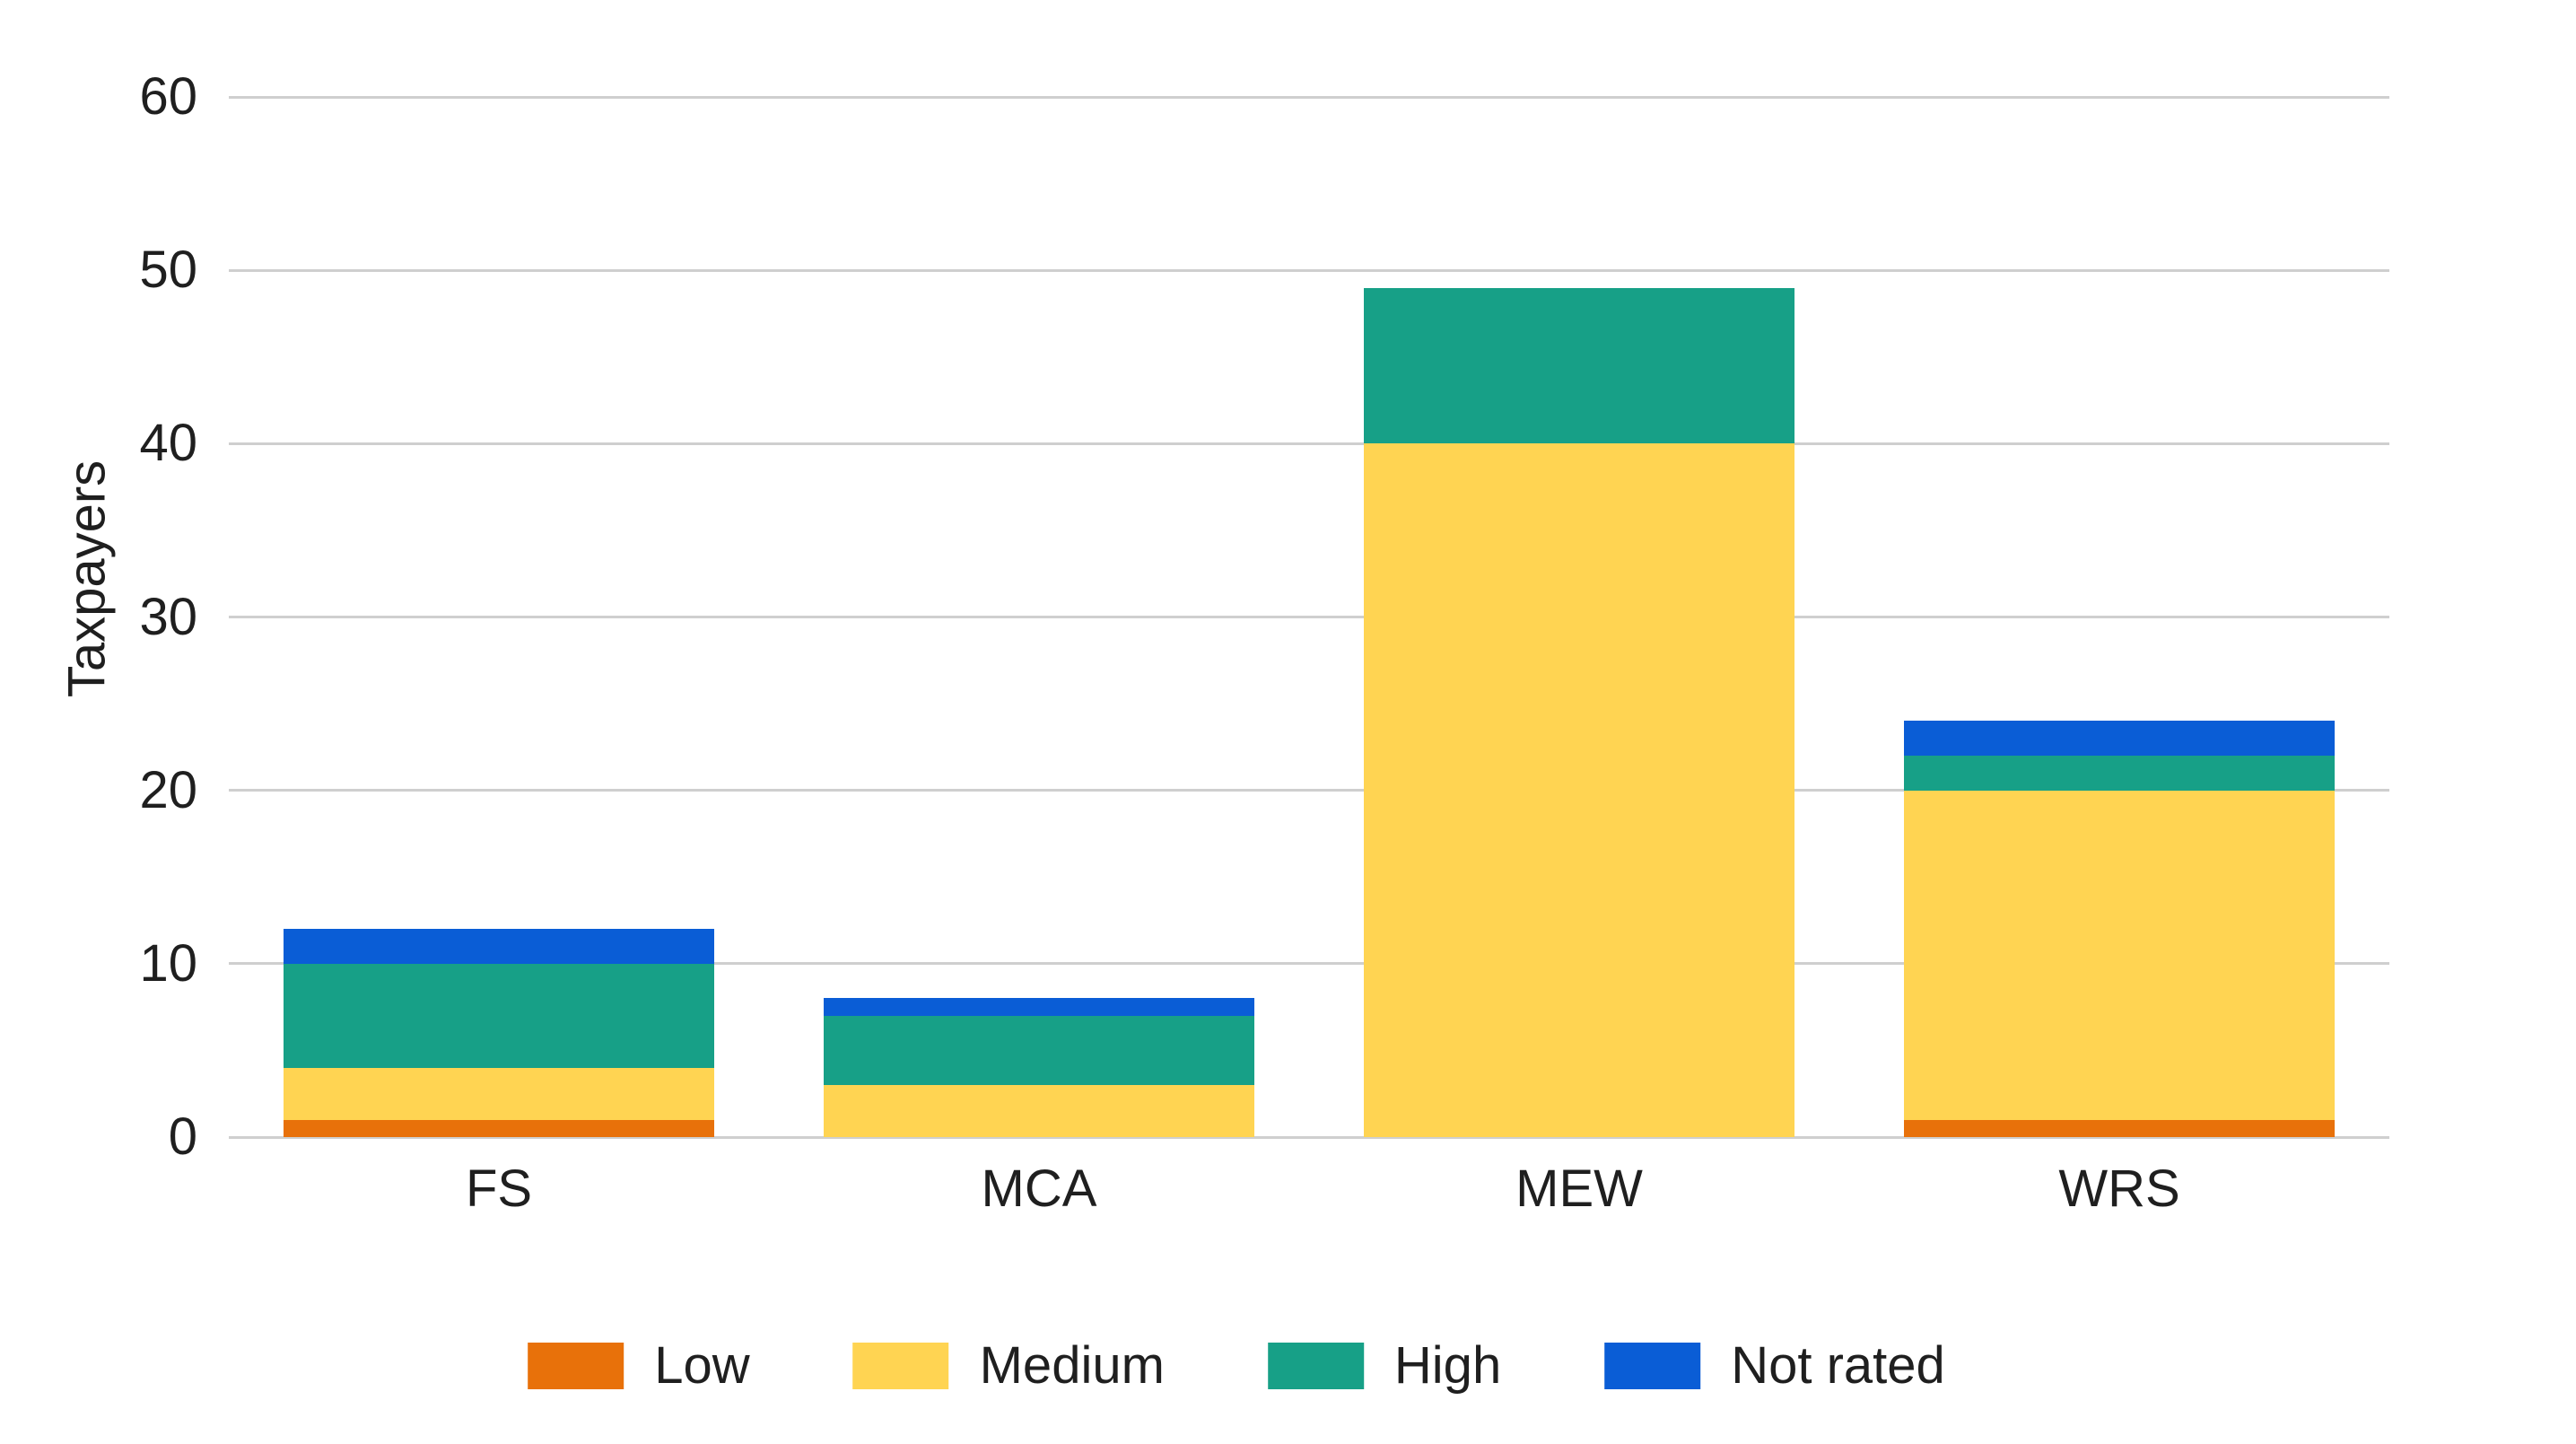 The height and width of the screenshot is (1444, 2576). I want to click on legend: Low Medium High Not rated, so click(1237, 1366).